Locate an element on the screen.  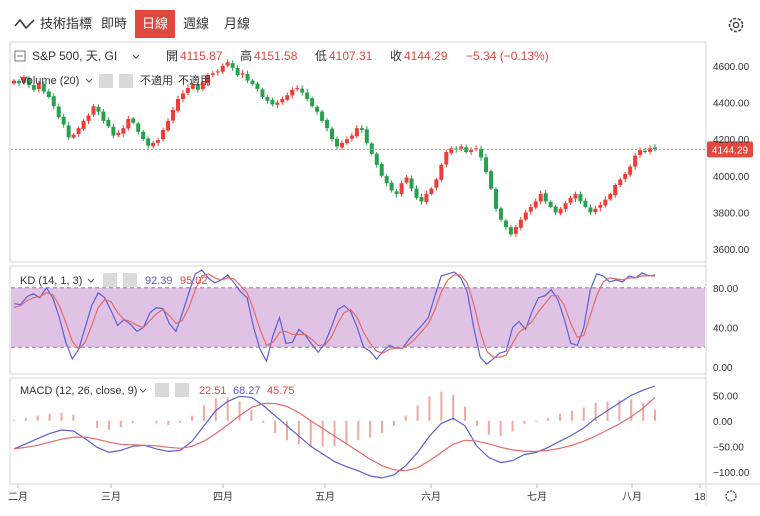
macd-dropdown-icon is located at coordinates (143, 390).